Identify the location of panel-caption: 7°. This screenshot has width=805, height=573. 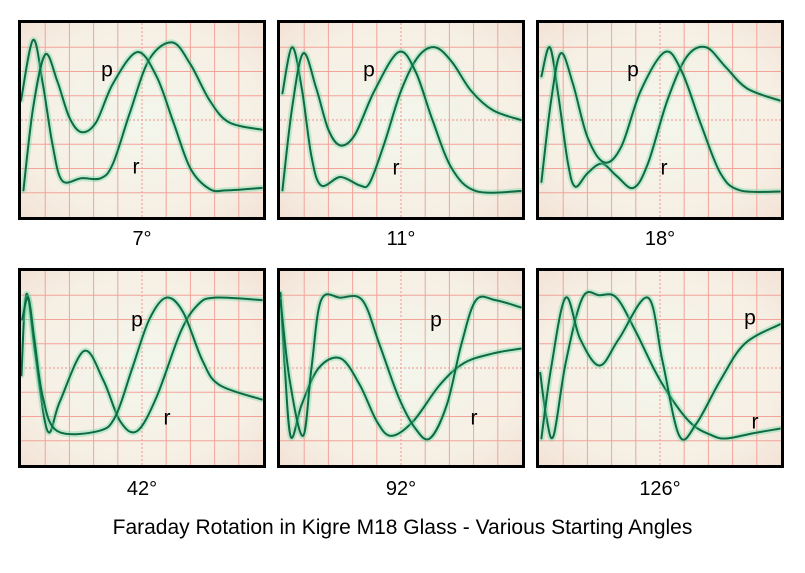
(142, 239).